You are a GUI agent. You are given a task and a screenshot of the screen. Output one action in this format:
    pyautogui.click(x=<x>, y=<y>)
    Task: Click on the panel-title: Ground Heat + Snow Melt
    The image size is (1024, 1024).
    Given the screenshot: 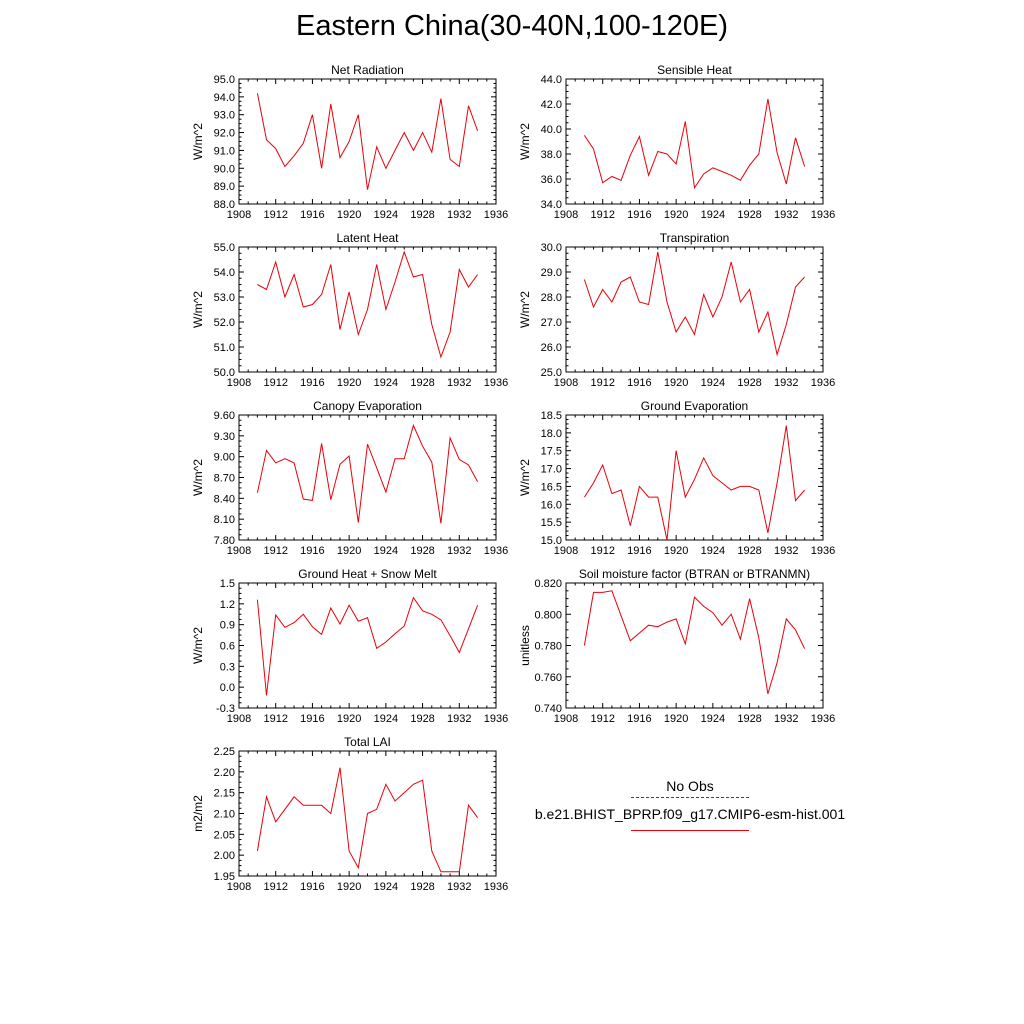 What is the action you would take?
    pyautogui.click(x=367, y=574)
    